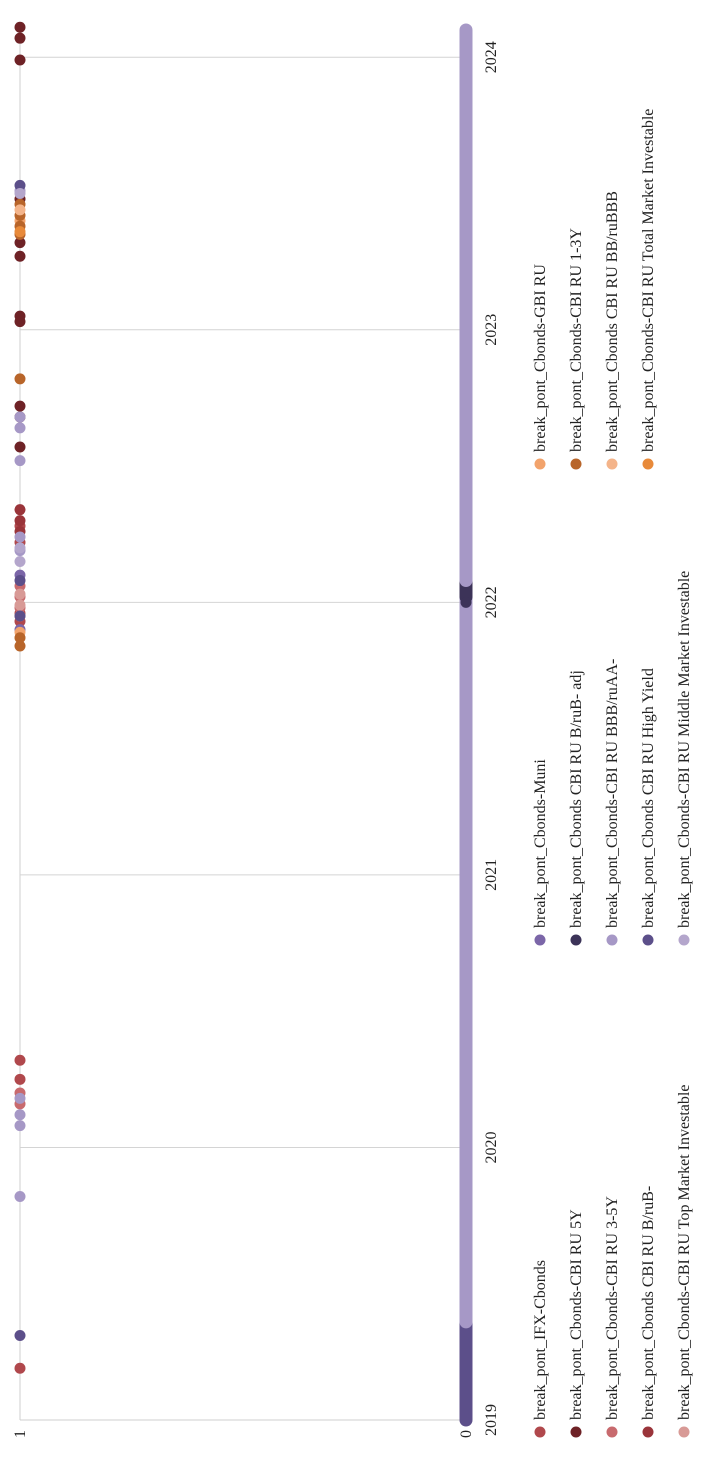 This screenshot has width=708, height=1464. Describe the element at coordinates (576, 799) in the screenshot. I see `legend-label-6: break_pont_Cbonds CBI RU B/ruB- adj` at that location.